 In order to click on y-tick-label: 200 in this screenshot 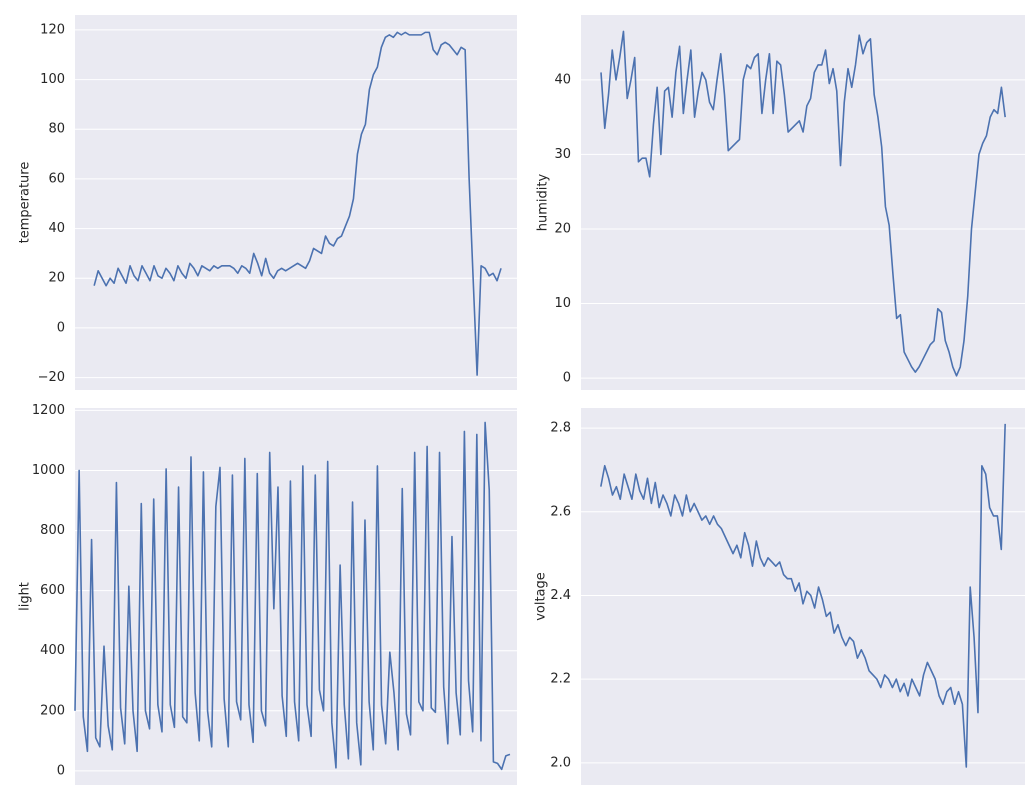, I will do `click(52, 710)`.